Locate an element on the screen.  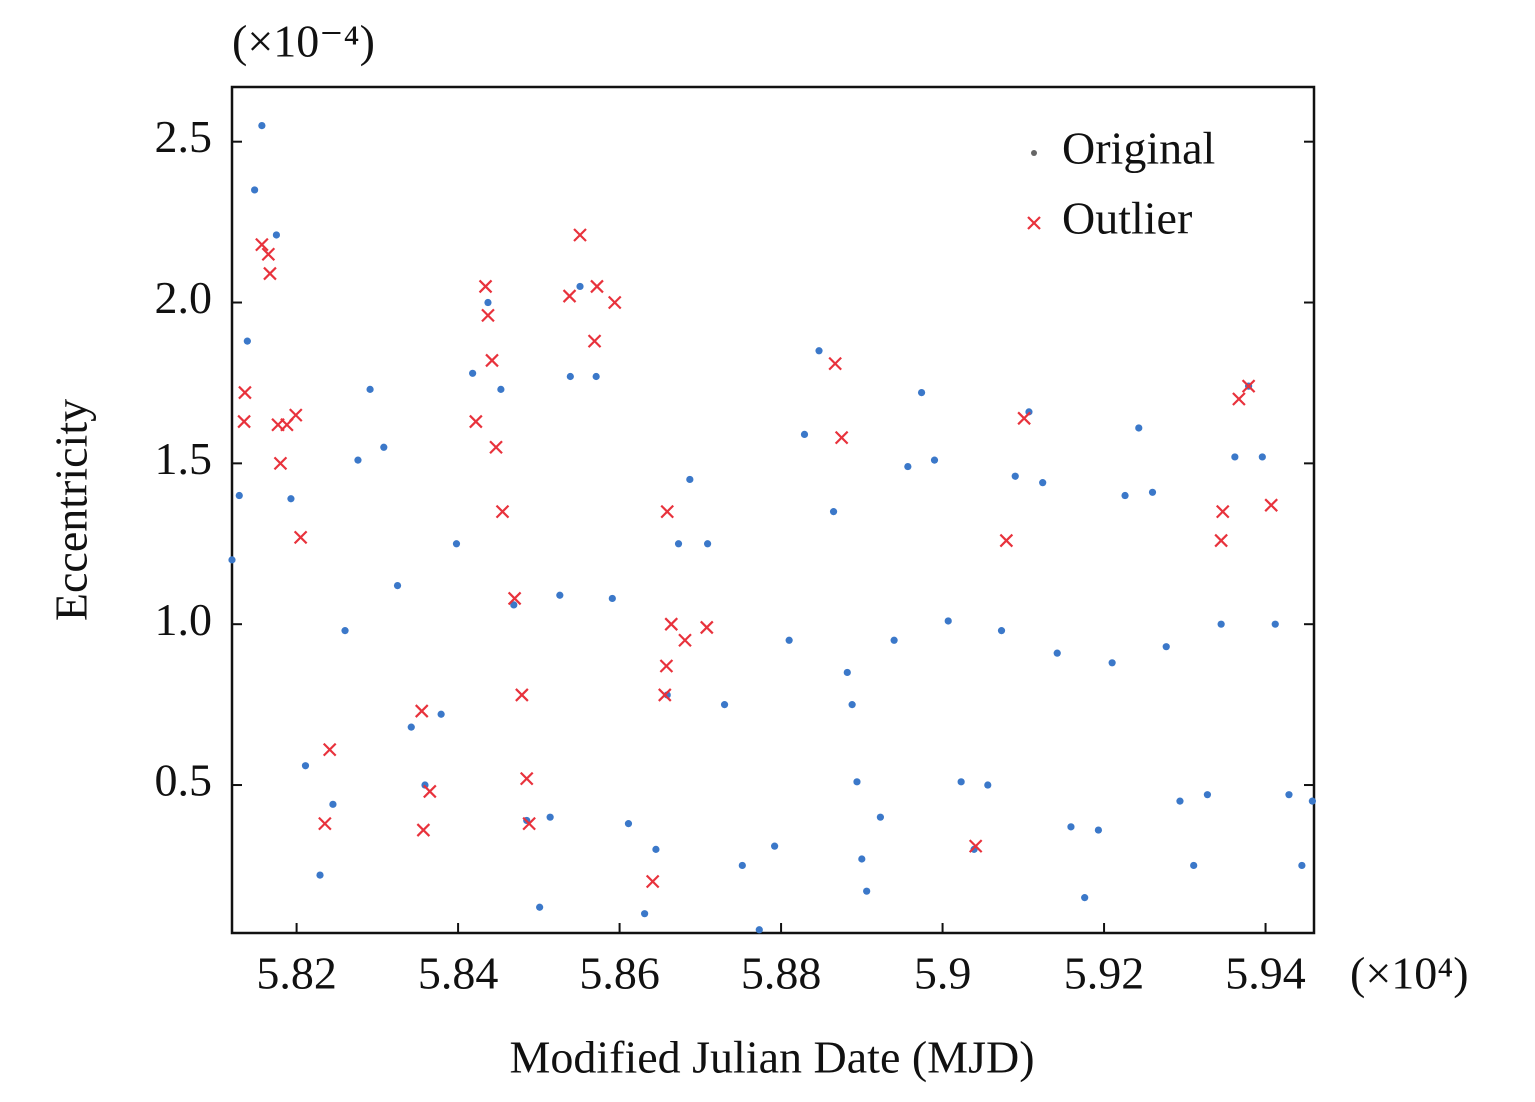
x-tick-label: 5.9 is located at coordinates (943, 973).